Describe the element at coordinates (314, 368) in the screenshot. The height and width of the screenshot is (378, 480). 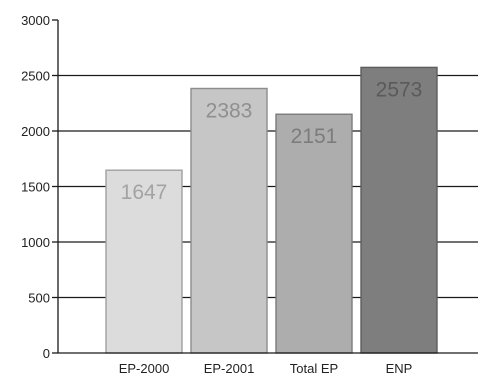
I see `x-category-label: Total EP` at that location.